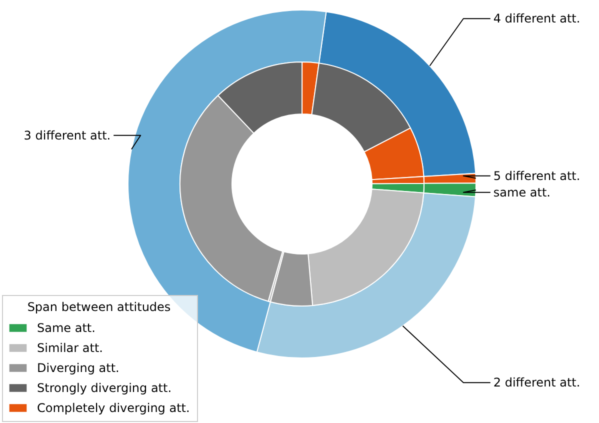 The width and height of the screenshot is (599, 423). What do you see at coordinates (536, 175) in the screenshot?
I see `slice-label: 5 different att.` at bounding box center [536, 175].